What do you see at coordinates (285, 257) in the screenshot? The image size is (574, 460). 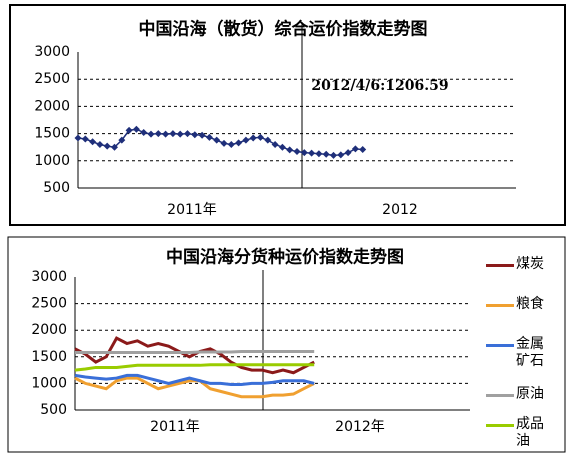 I see `chart-title: 中国沿海分货种运价指数走势图` at bounding box center [285, 257].